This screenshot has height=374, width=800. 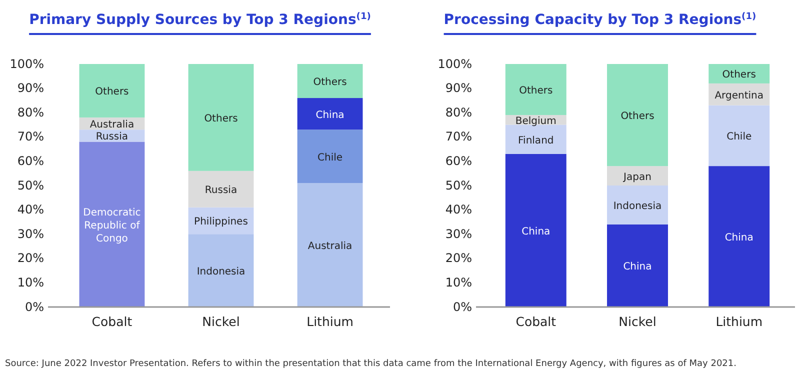 I want to click on data-label: Democratic Republic of Congo, so click(x=112, y=225).